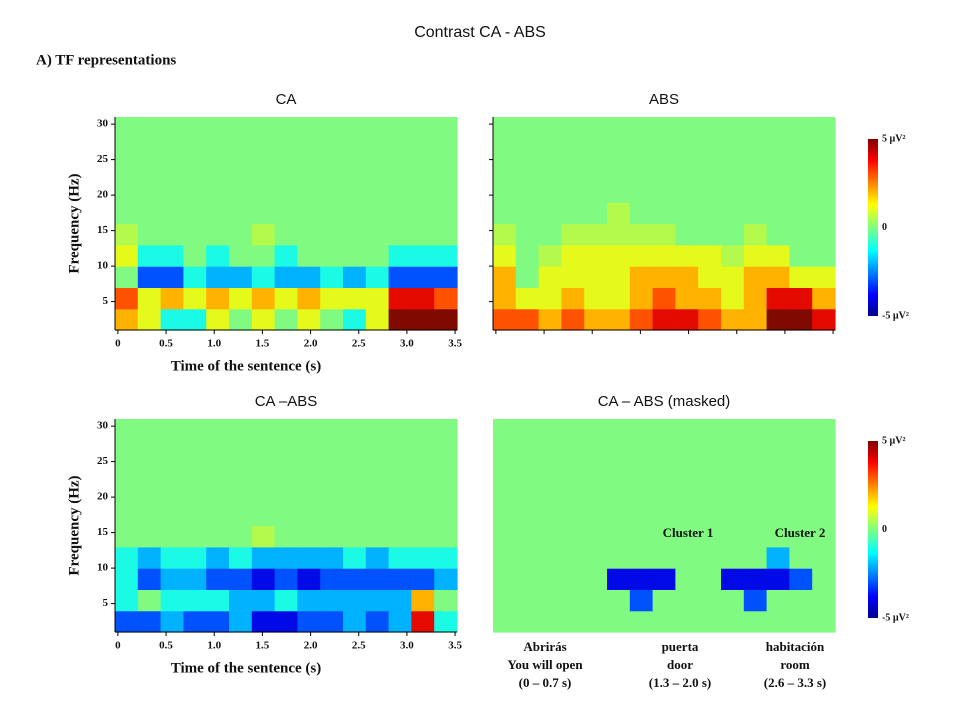  Describe the element at coordinates (873, 529) in the screenshot. I see `colorbar` at that location.